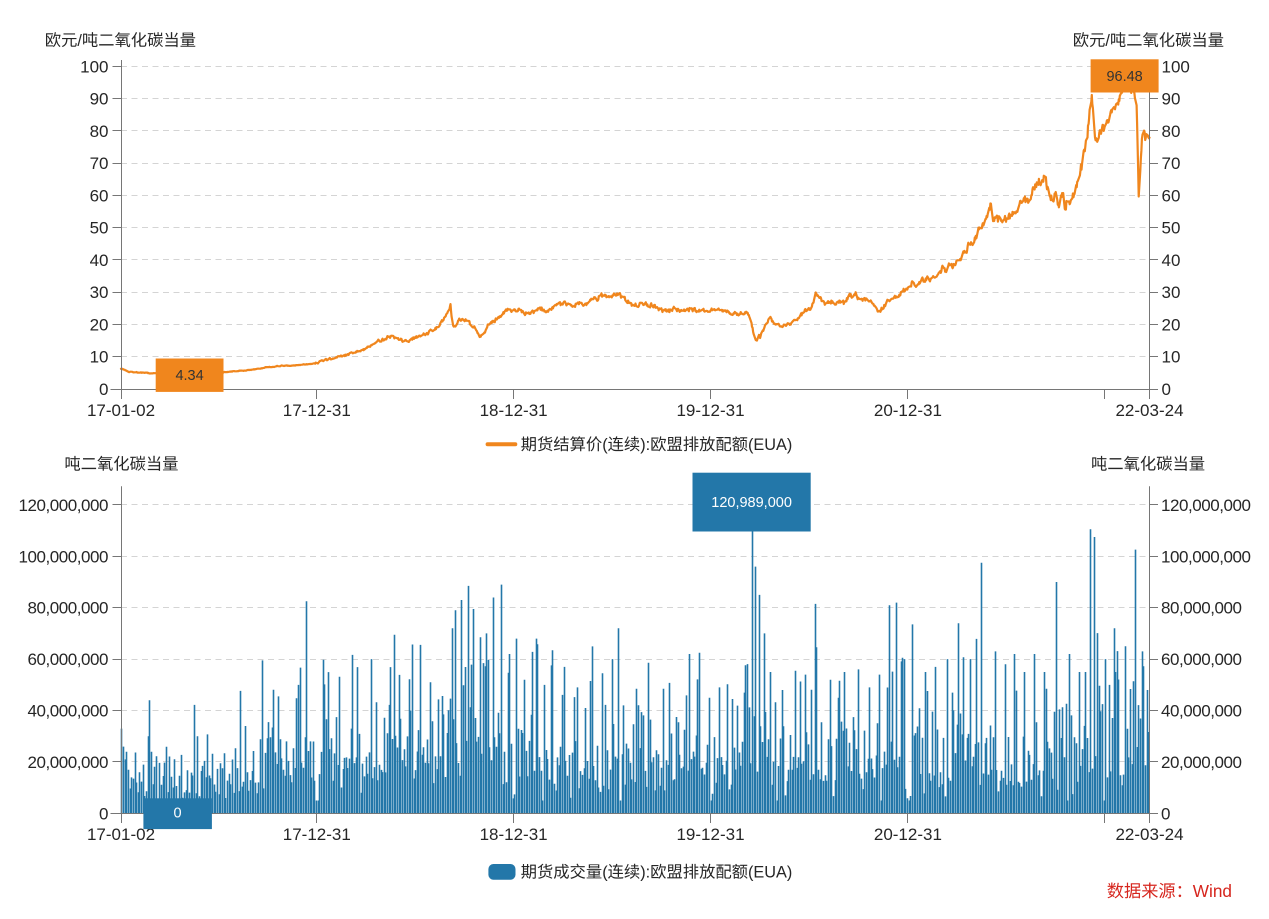  Describe the element at coordinates (1124, 77) in the screenshot. I see `svg-text: 96.48` at that location.